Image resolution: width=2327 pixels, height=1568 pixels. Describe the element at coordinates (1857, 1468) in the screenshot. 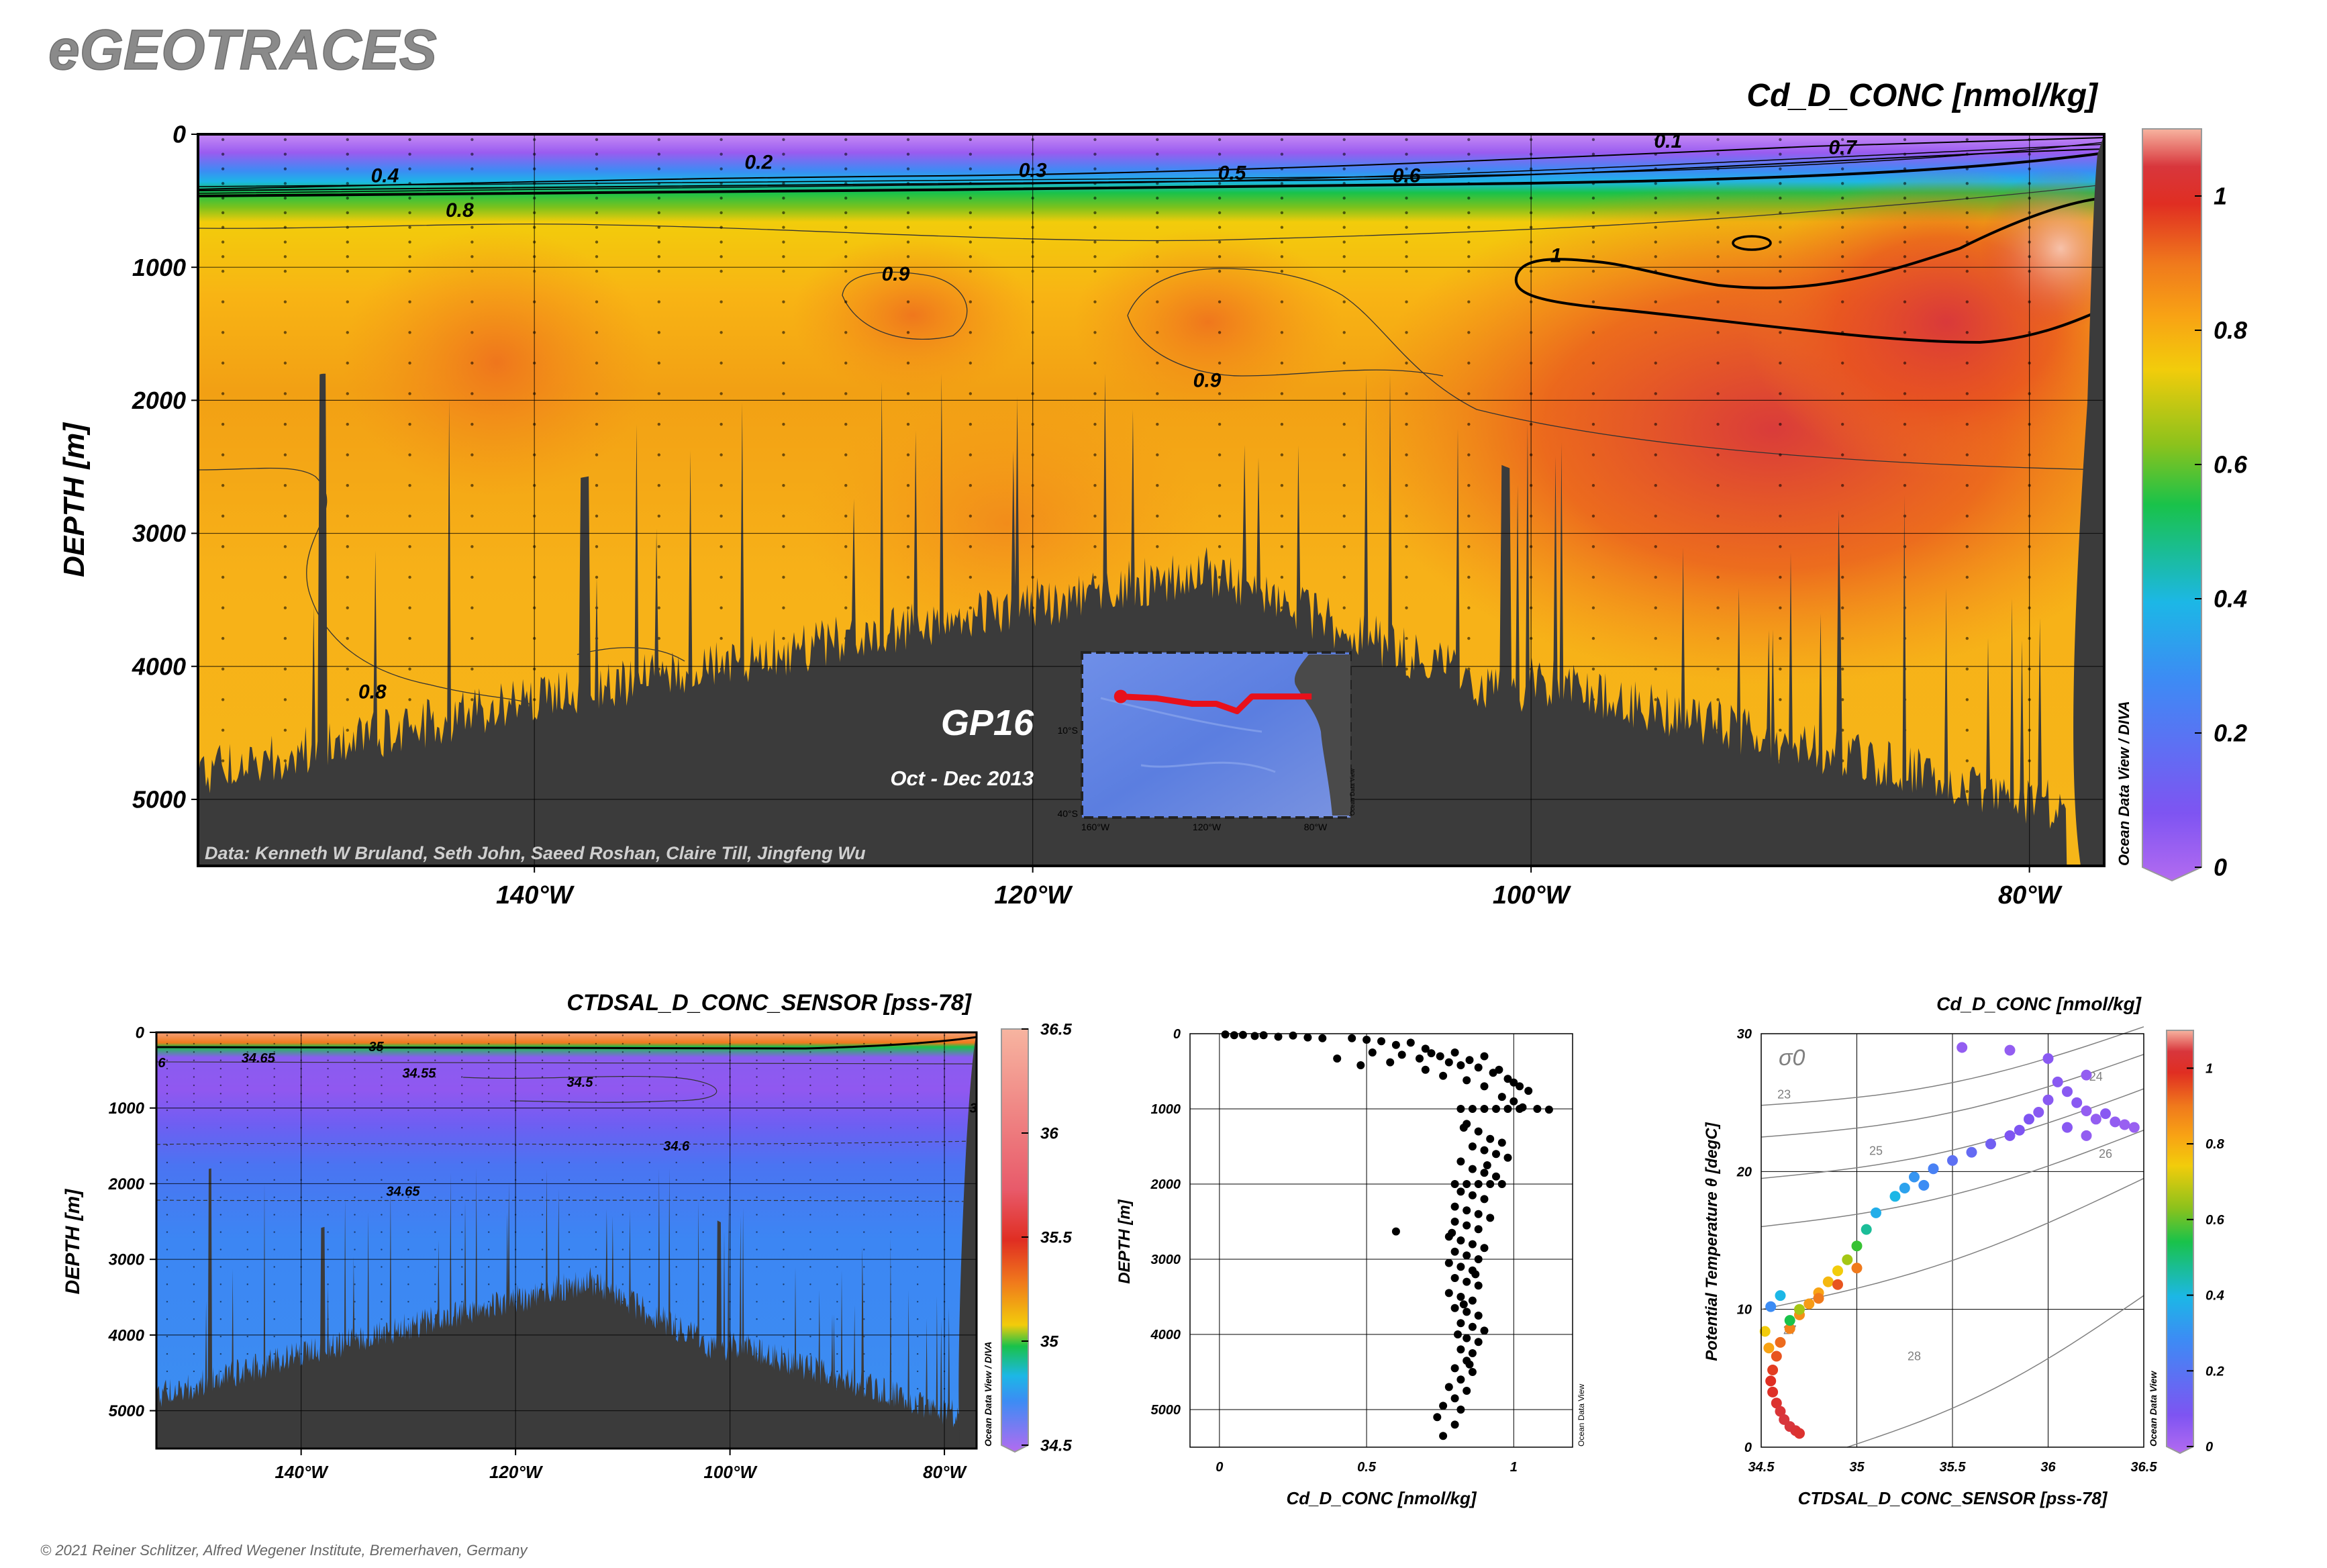

I see `x-tick-label: 35` at that location.